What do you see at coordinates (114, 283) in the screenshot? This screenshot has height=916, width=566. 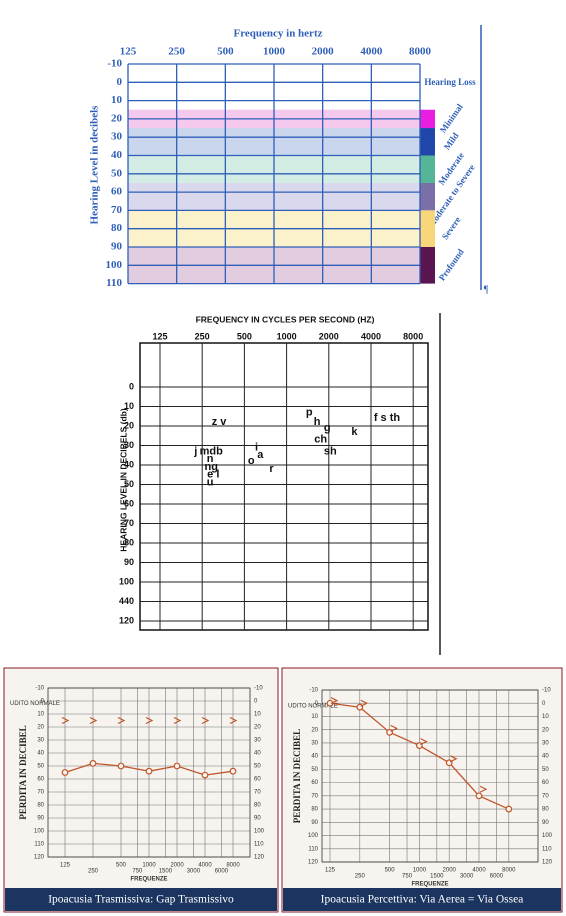 I see `level-label: 110` at bounding box center [114, 283].